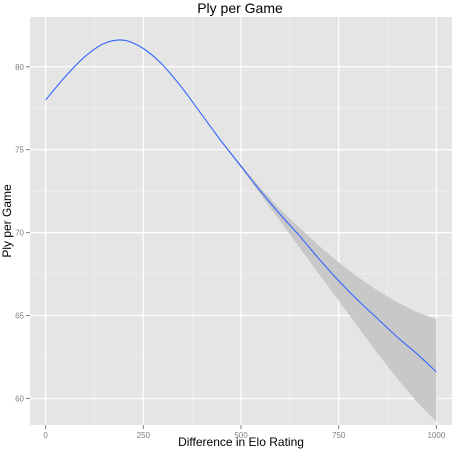 This screenshot has width=454, height=452. I want to click on y-tick-label: 70, so click(19, 233).